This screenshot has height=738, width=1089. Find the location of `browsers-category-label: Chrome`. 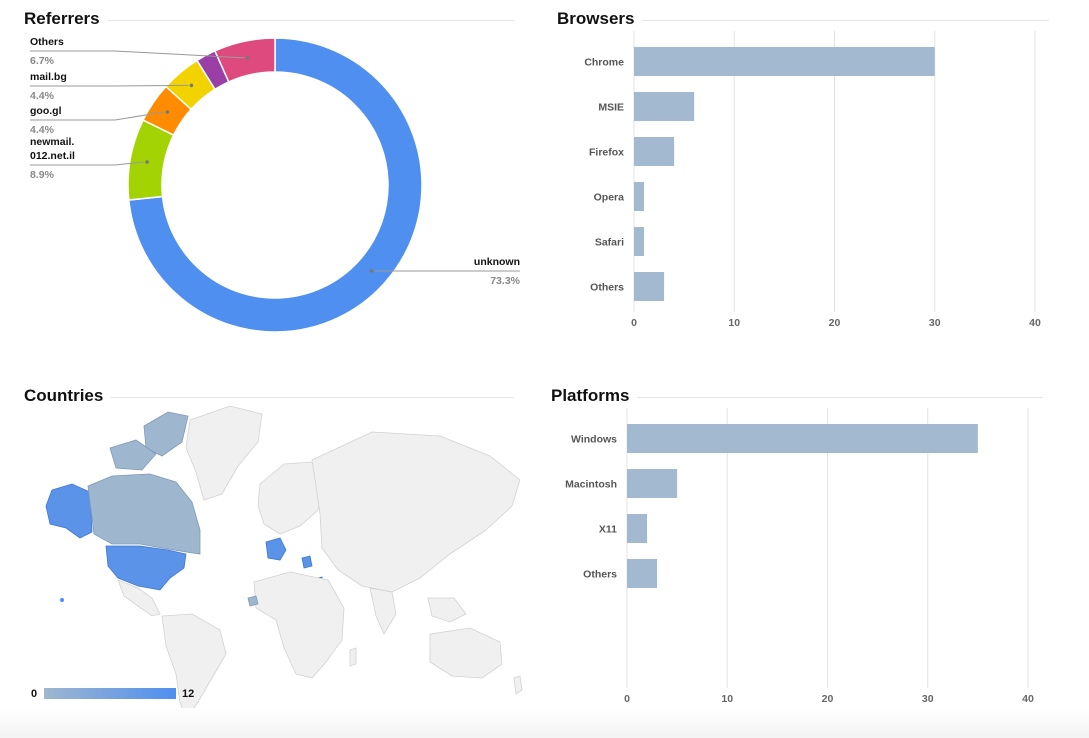

browsers-category-label: Chrome is located at coordinates (604, 63).